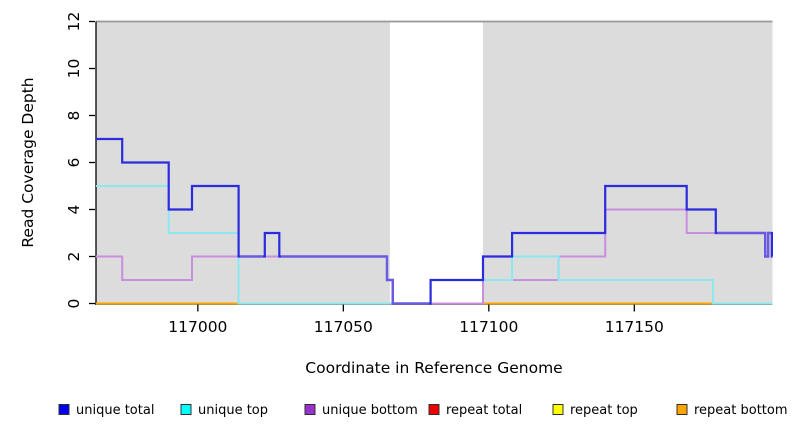 This screenshot has width=792, height=432. What do you see at coordinates (634, 327) in the screenshot?
I see `x-tick-label: 117150` at bounding box center [634, 327].